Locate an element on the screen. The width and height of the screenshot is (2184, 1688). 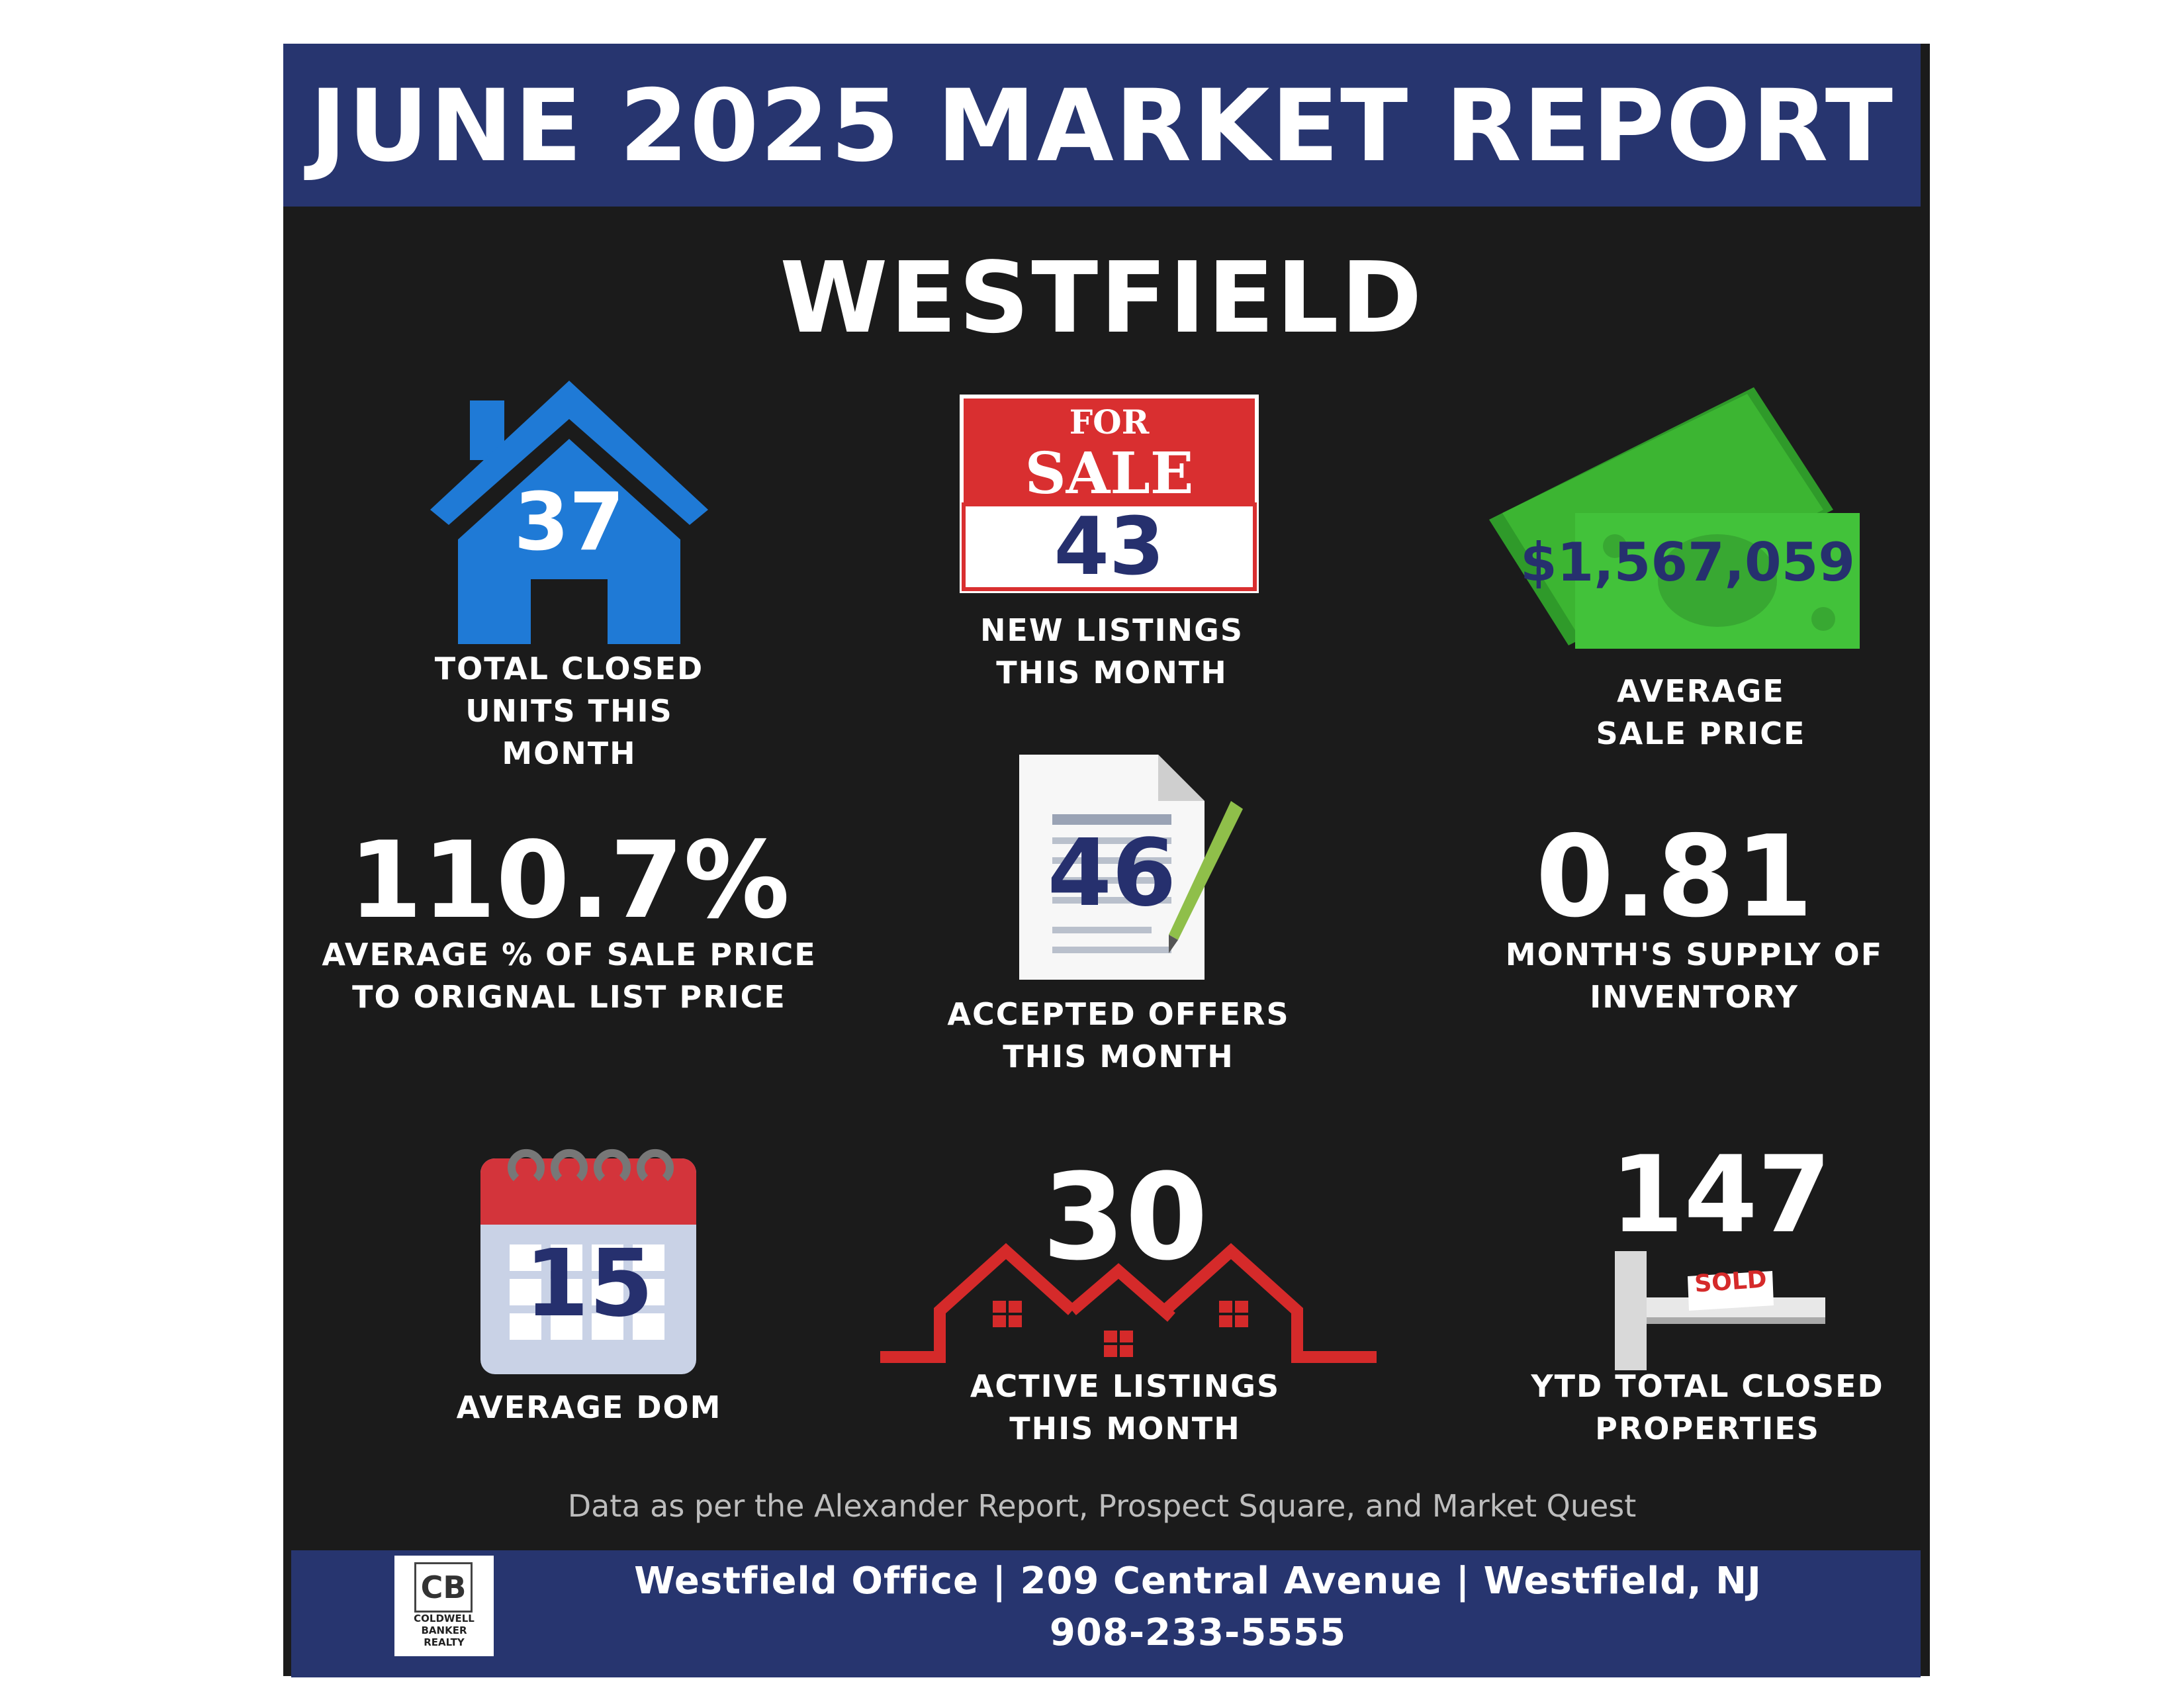
accepted-offers-label: ACCEPTED OFFERS THIS MONTH is located at coordinates (1118, 1035).